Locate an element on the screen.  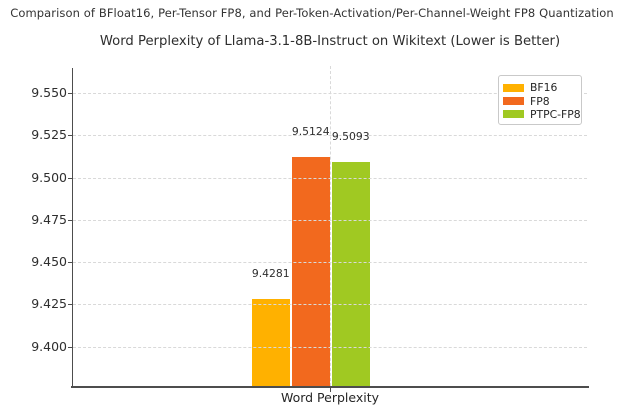
chart-legend: BF16 FP8 PTPC-FP8 is located at coordinates (540, 100).